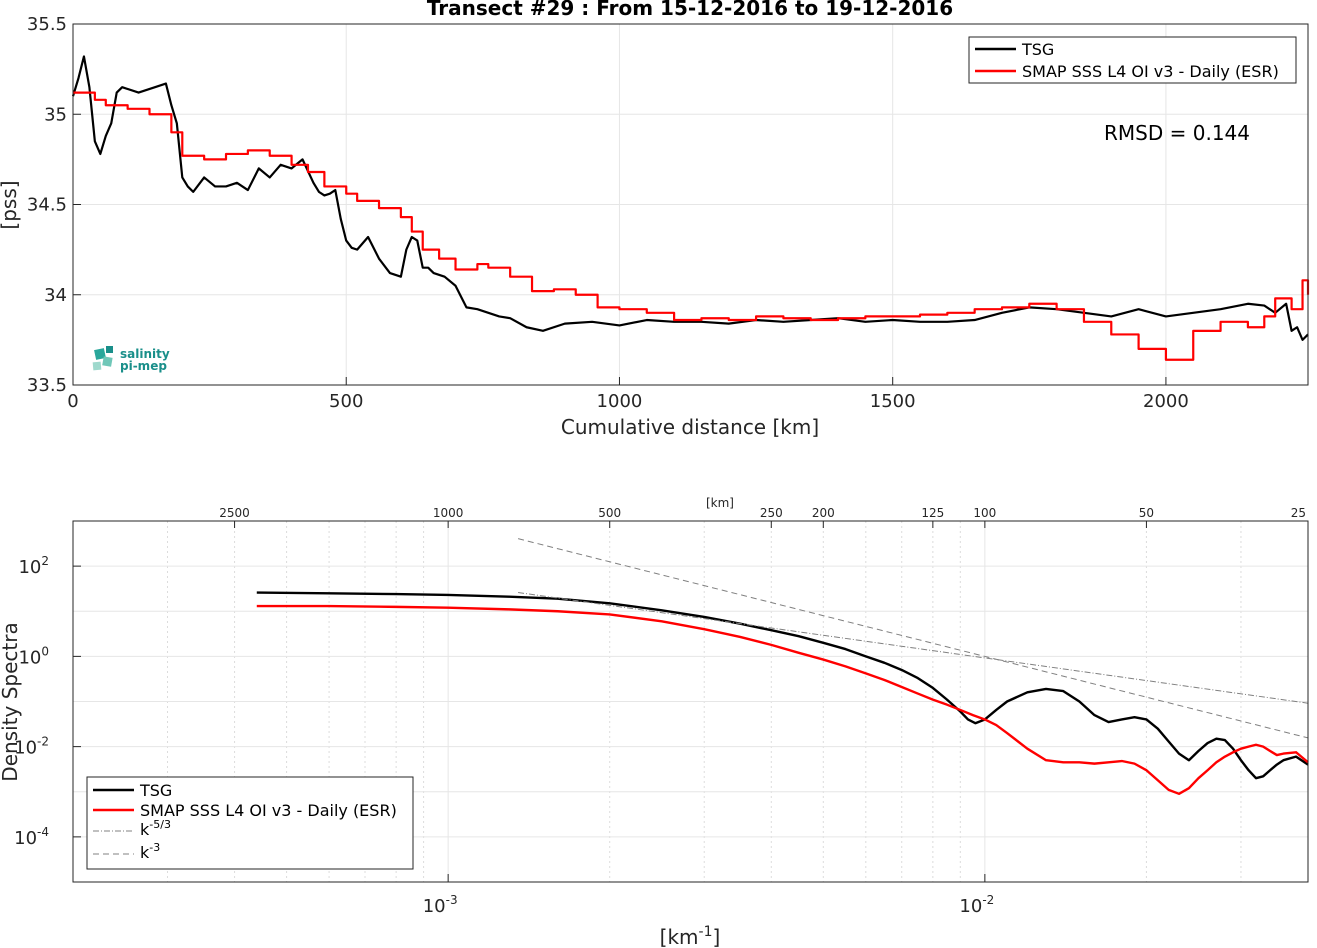 This screenshot has height=948, width=1317. Describe the element at coordinates (932, 513) in the screenshot. I see `top-km-tick-label: 125` at that location.